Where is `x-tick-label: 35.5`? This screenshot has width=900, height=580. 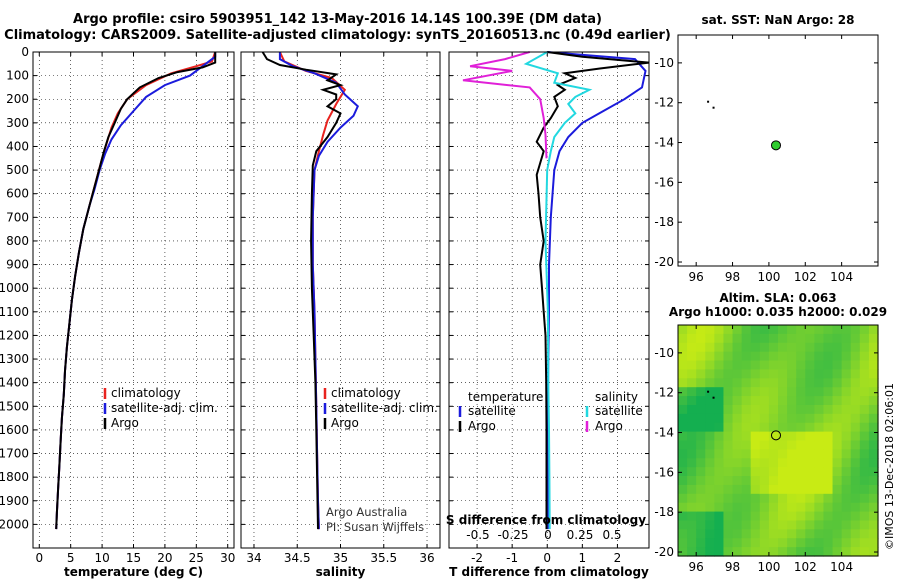 x-tick-label: 35.5 is located at coordinates (383, 558).